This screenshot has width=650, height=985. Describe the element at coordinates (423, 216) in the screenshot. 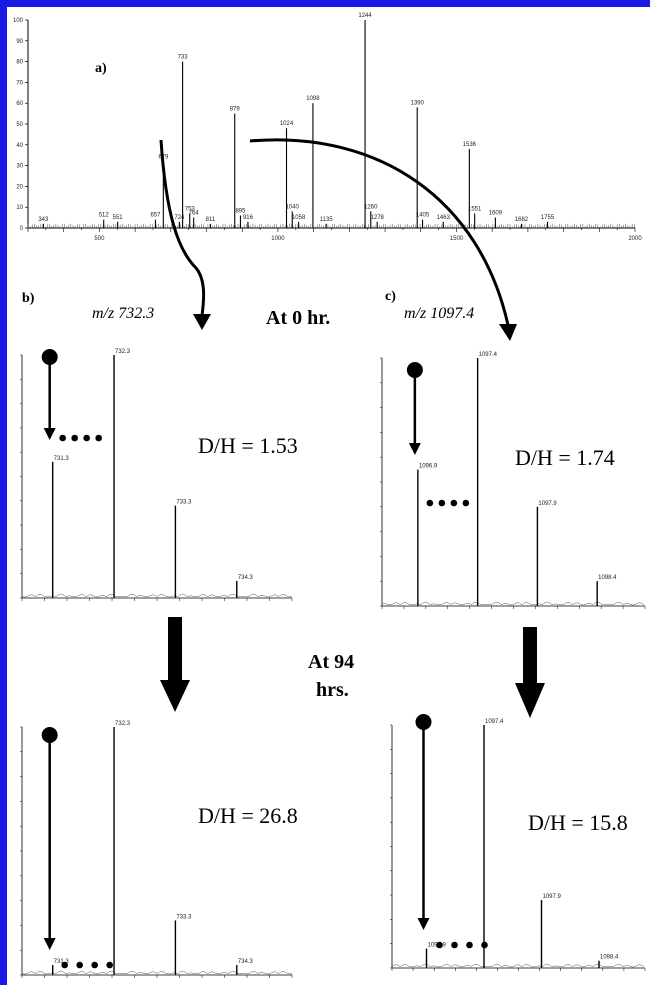

I see `a-peak-label: 1405` at that location.